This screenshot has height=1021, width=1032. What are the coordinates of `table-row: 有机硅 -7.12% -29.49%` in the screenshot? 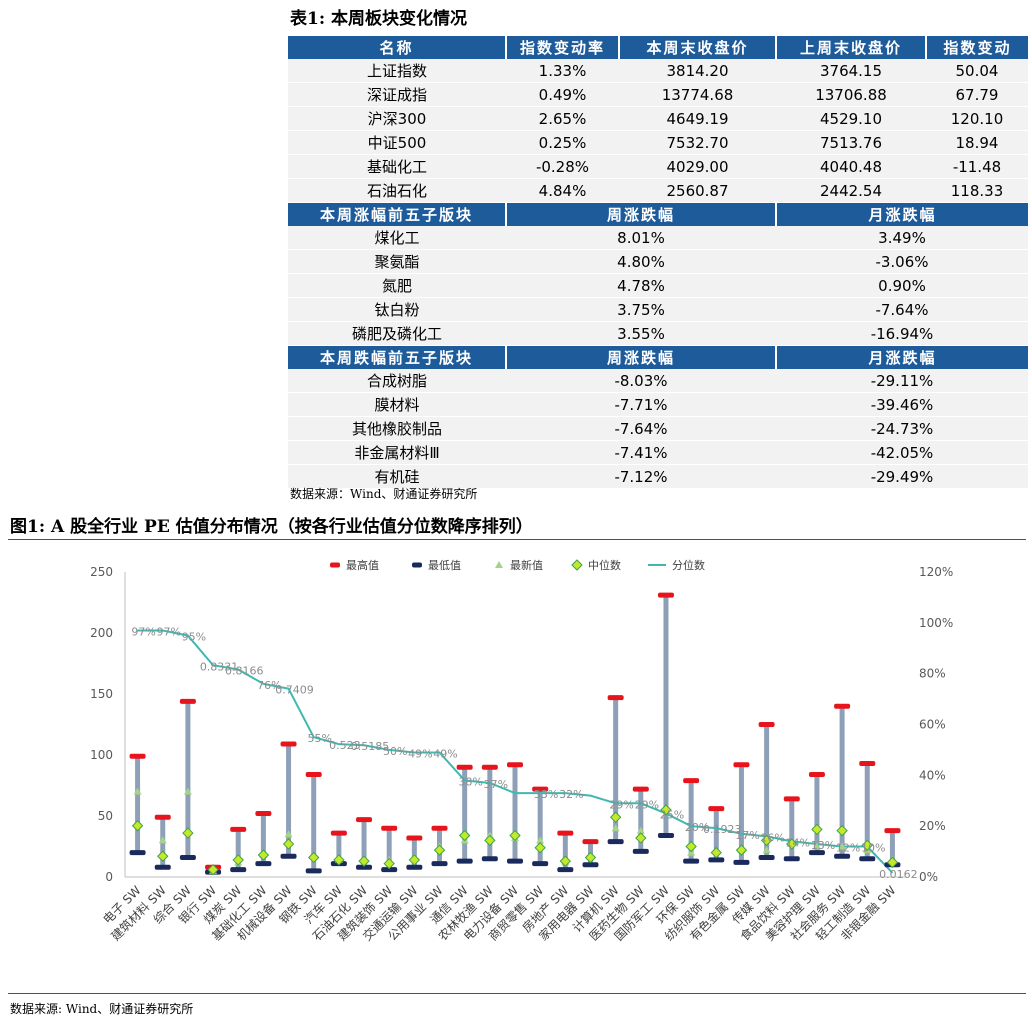 It's located at (658, 476).